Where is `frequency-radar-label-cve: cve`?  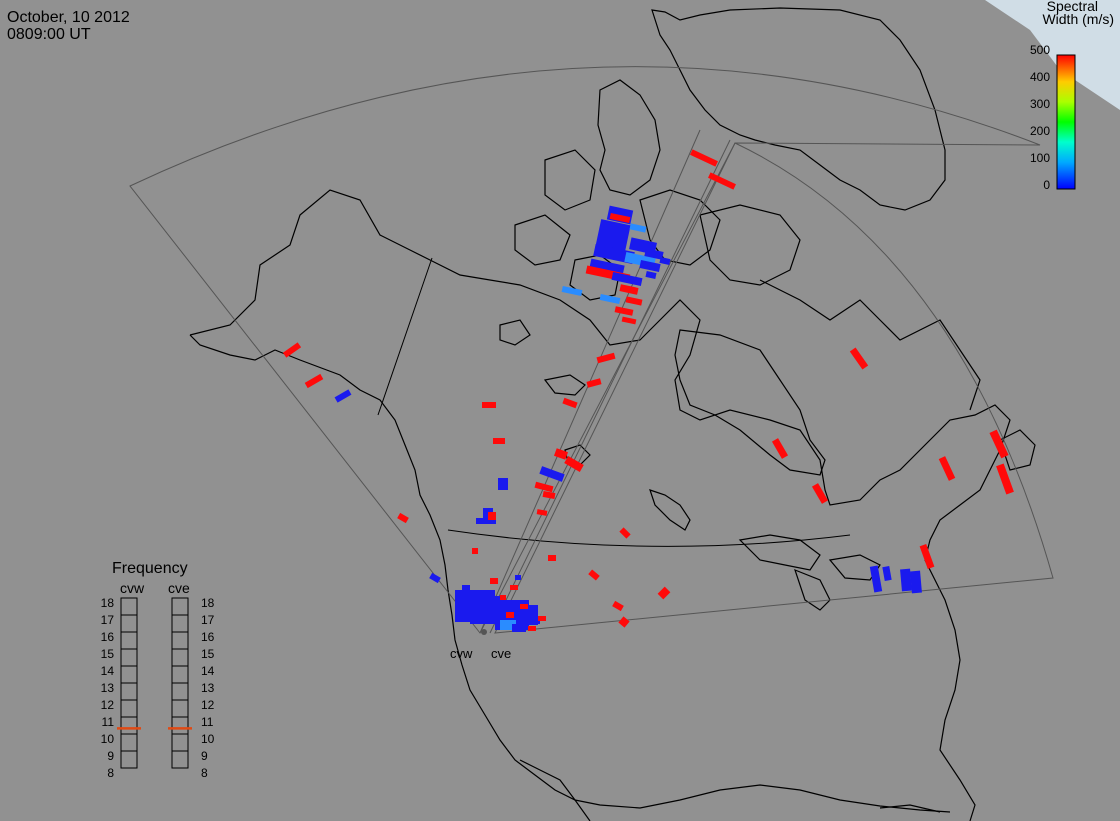 frequency-radar-label-cve: cve is located at coordinates (179, 588).